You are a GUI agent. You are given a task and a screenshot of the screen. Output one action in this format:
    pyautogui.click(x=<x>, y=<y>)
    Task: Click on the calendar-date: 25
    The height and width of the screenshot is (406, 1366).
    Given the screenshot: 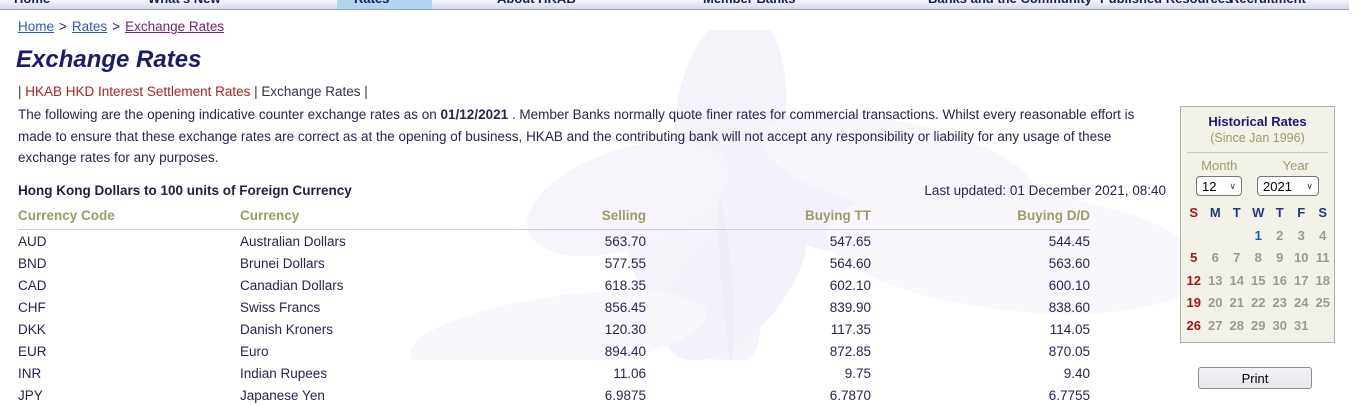 What is the action you would take?
    pyautogui.click(x=1322, y=302)
    